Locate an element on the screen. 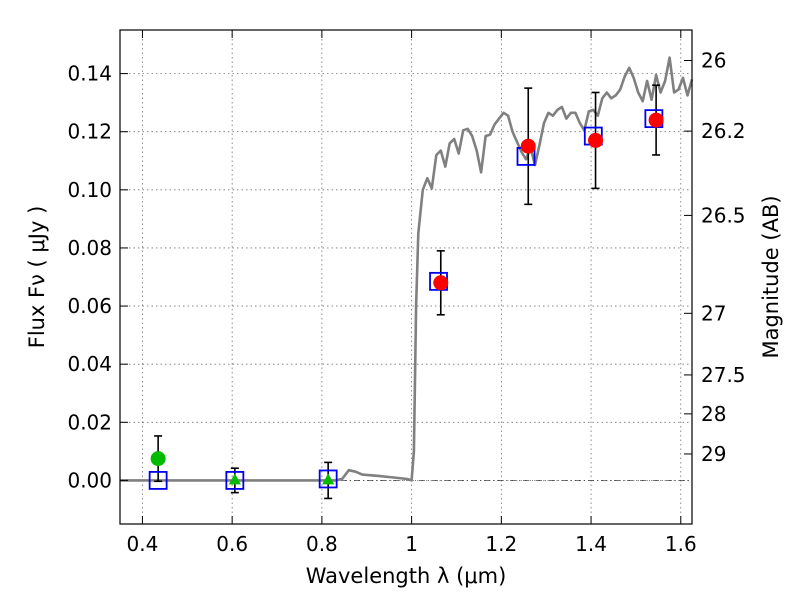  x-tick-labels: 0.4 0.6 0.8 1 1.2 1.4 1.6 is located at coordinates (412, 544).